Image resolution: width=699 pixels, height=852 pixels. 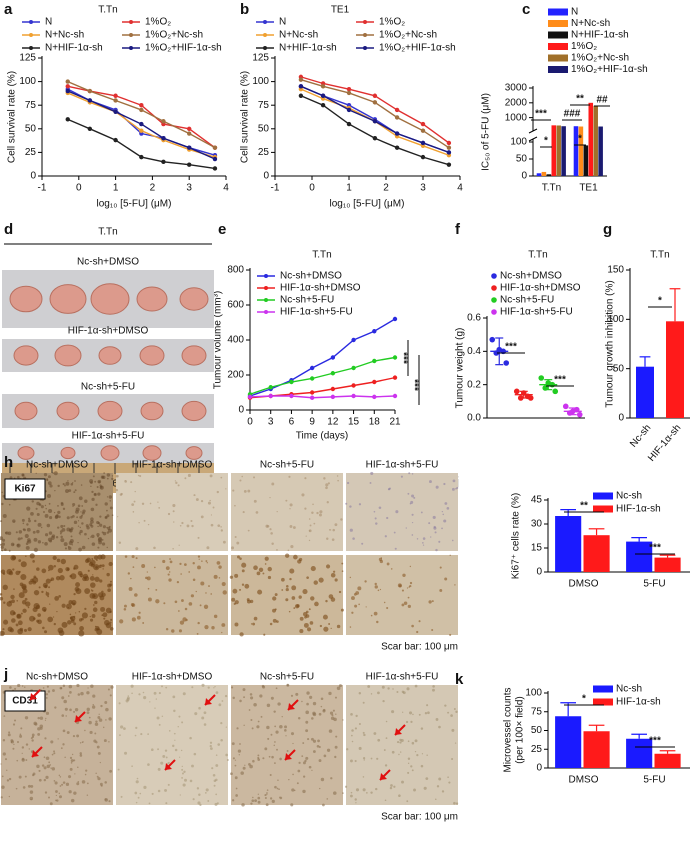 What do you see at coordinates (68, 411) in the screenshot?
I see `tumour` at bounding box center [68, 411].